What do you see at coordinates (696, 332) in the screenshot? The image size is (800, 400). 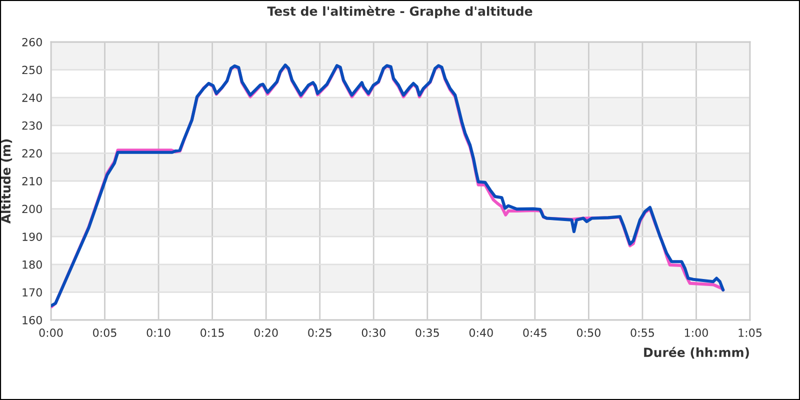 I see `x-tick-label: 1:00` at bounding box center [696, 332].